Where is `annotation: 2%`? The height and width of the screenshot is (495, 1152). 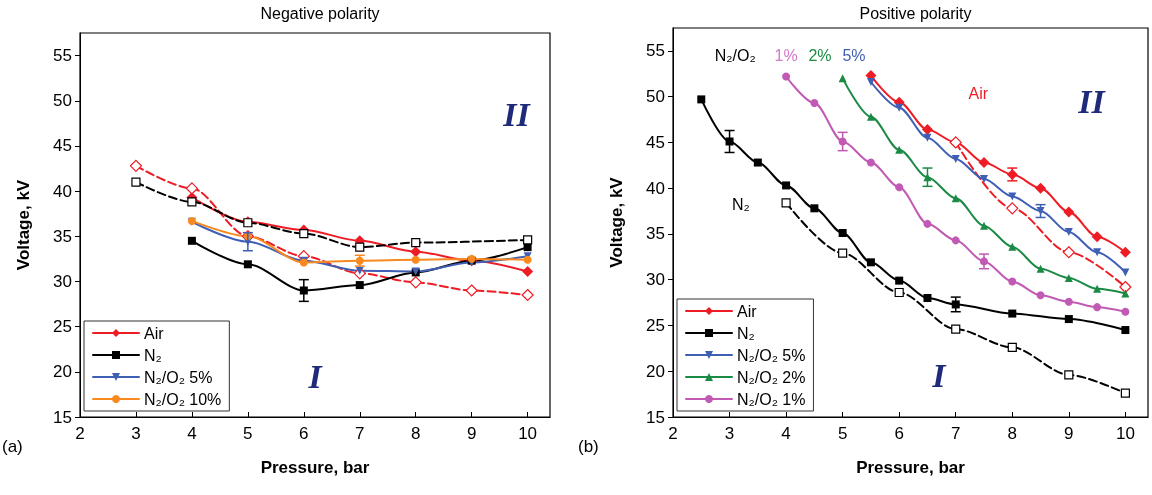
annotation: 2% is located at coordinates (820, 55).